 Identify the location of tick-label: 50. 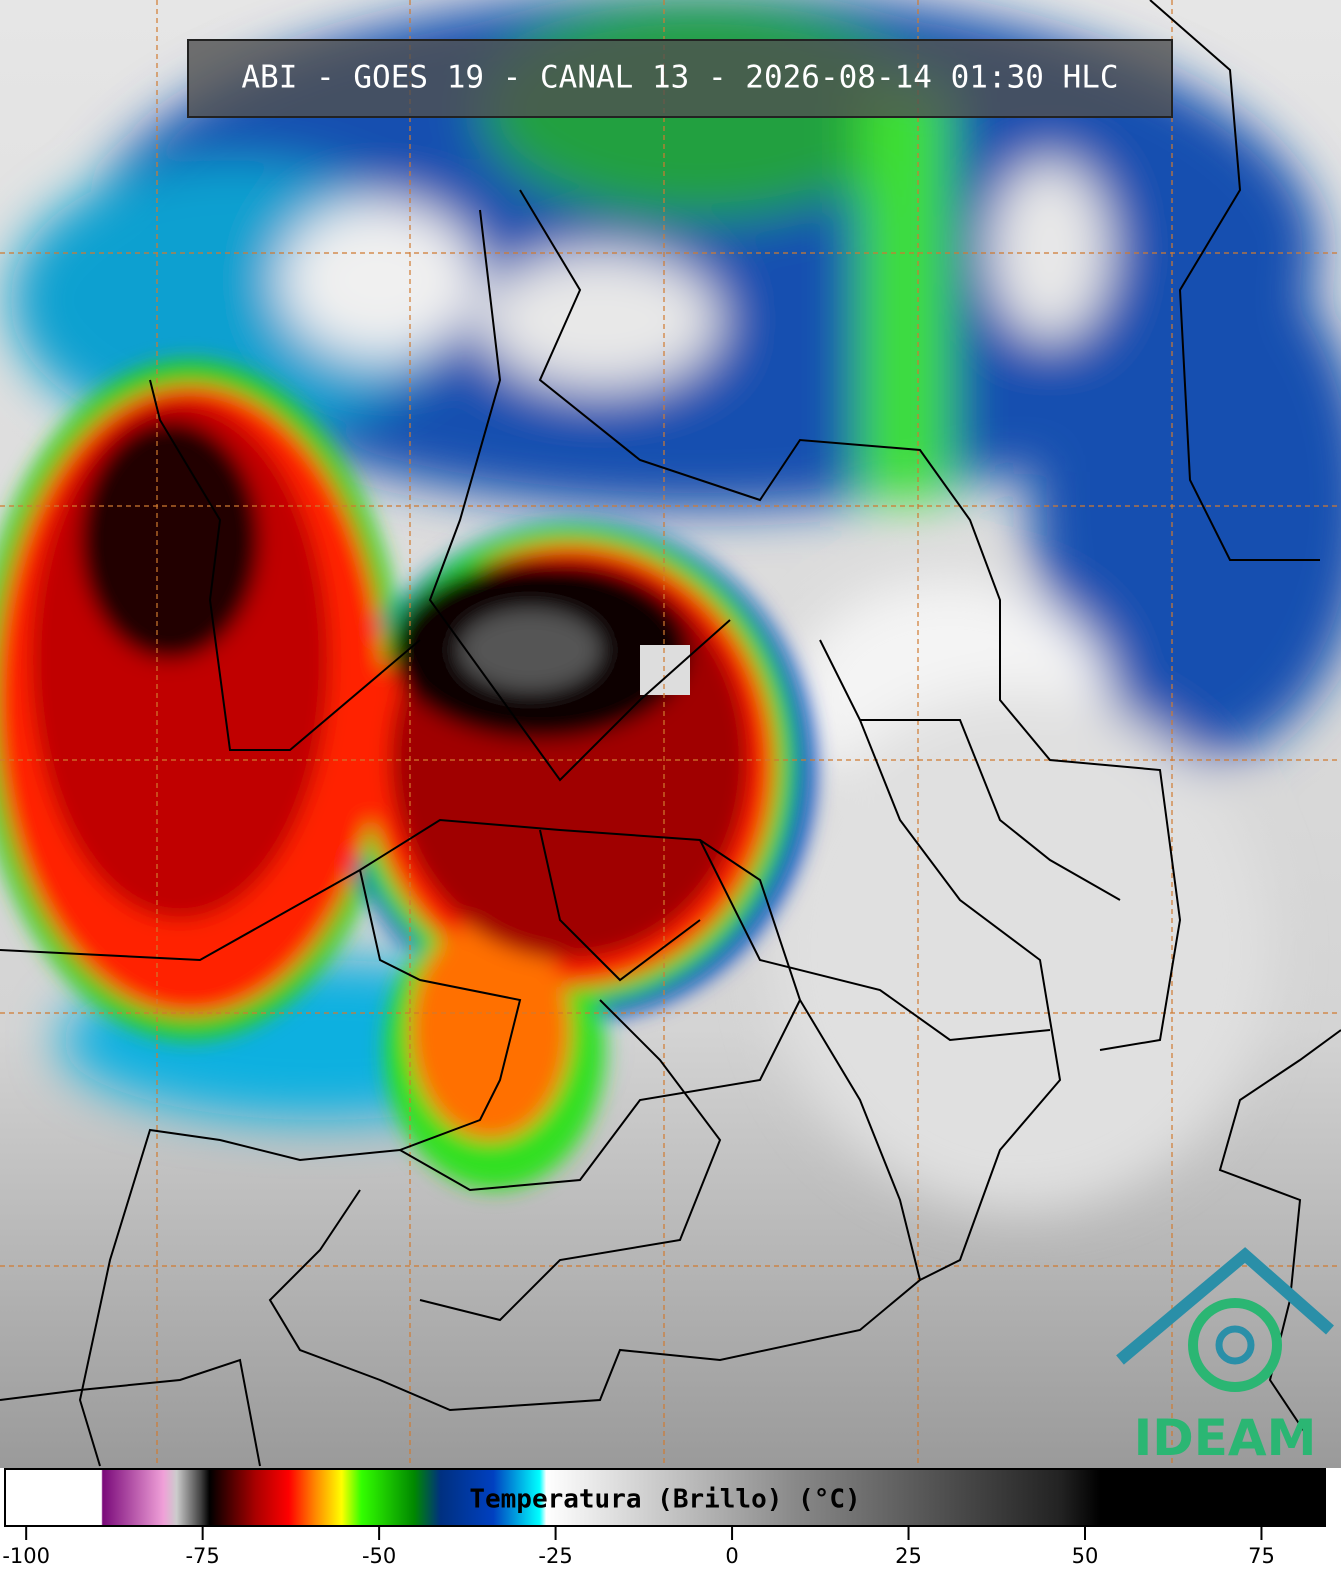
(1085, 1556).